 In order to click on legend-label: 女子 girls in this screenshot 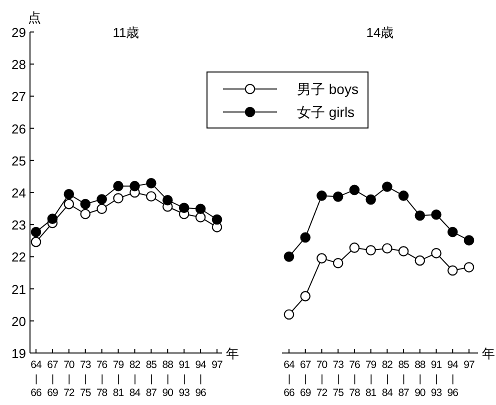, I will do `click(326, 112)`.